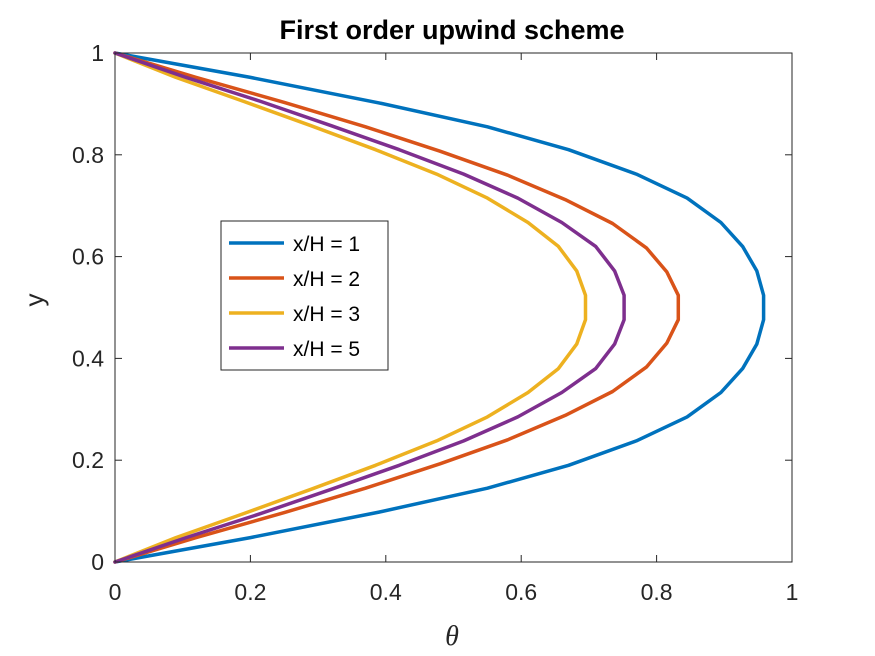 The height and width of the screenshot is (656, 875). I want to click on y-tick-label: 1, so click(97, 53).